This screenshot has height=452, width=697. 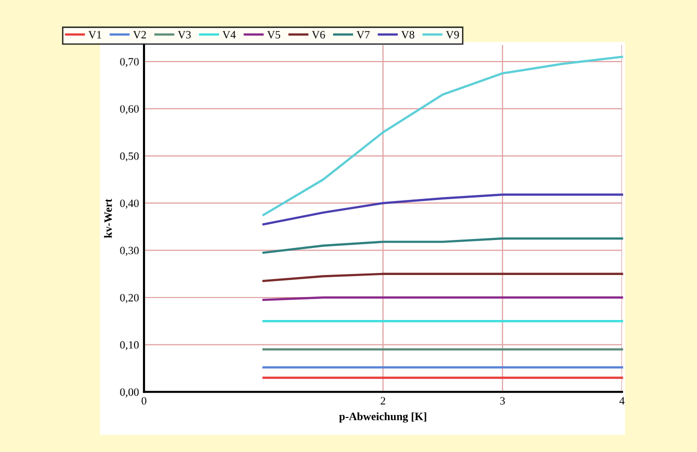 What do you see at coordinates (229, 35) in the screenshot?
I see `legend-label: V4` at bounding box center [229, 35].